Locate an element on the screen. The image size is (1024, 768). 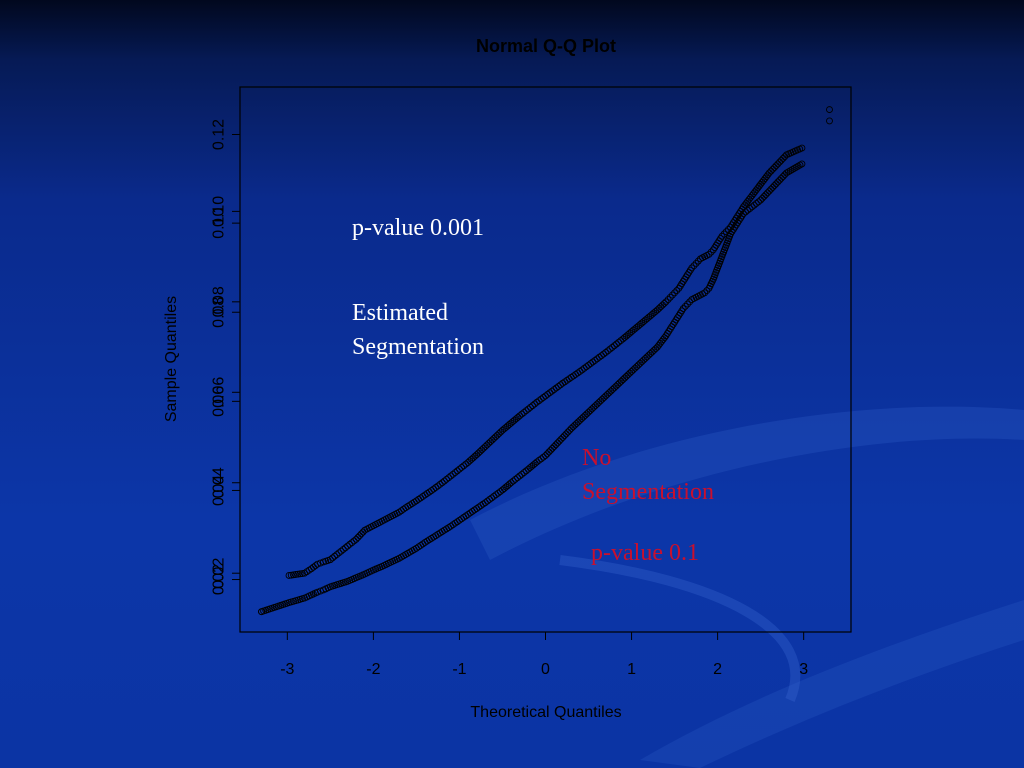
estimated-segmentation-label: Estimated Segmentation is located at coordinates (418, 330).